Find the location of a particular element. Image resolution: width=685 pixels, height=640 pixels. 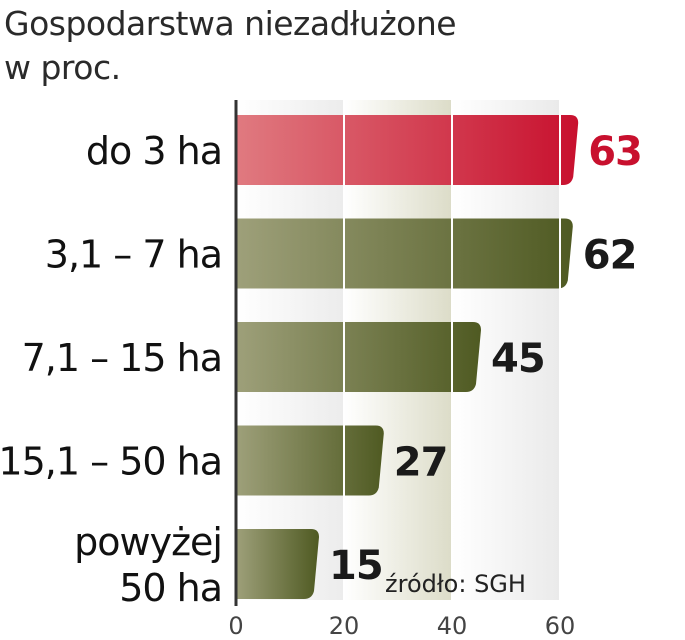

category-label: powyżej 50 ha is located at coordinates (148, 565).